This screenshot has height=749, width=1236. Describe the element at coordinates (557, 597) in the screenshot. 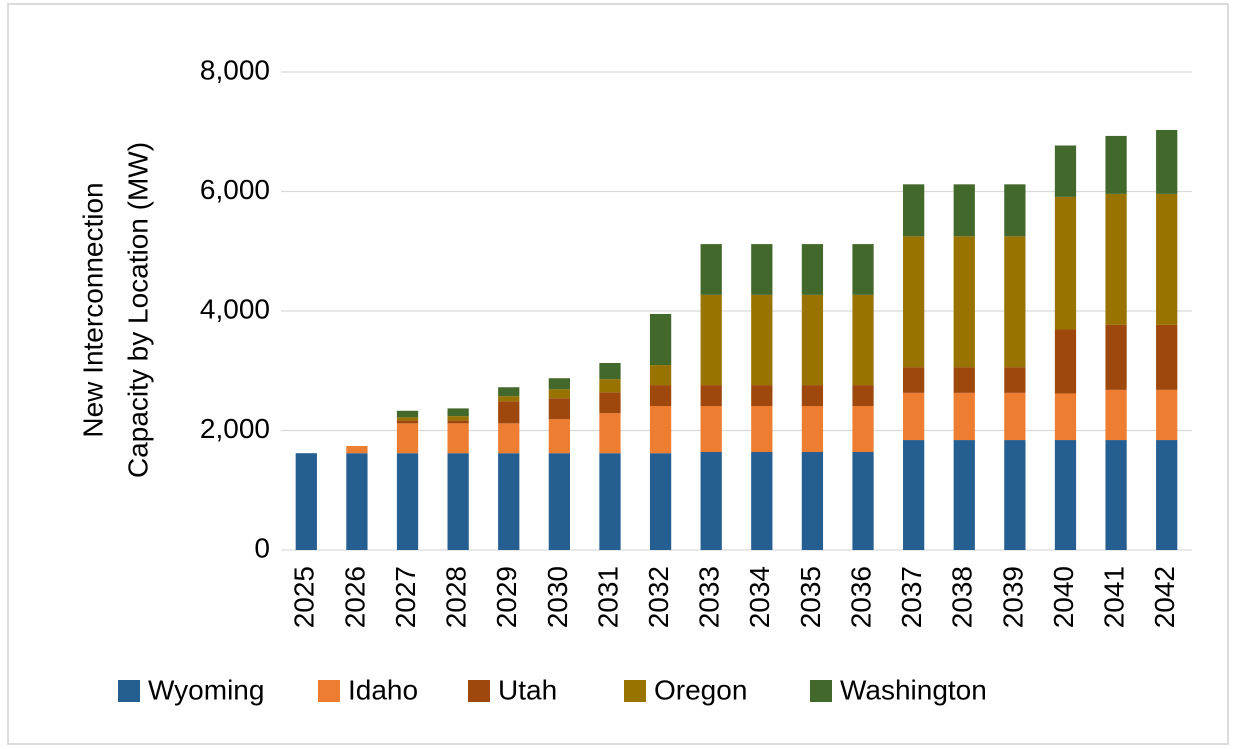

I see `x-tick-label: 2030` at that location.